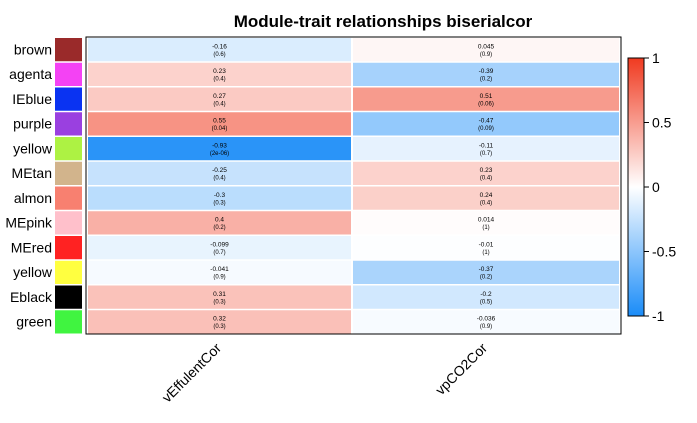  I want to click on cell-pvalue: (0.04), so click(220, 129).